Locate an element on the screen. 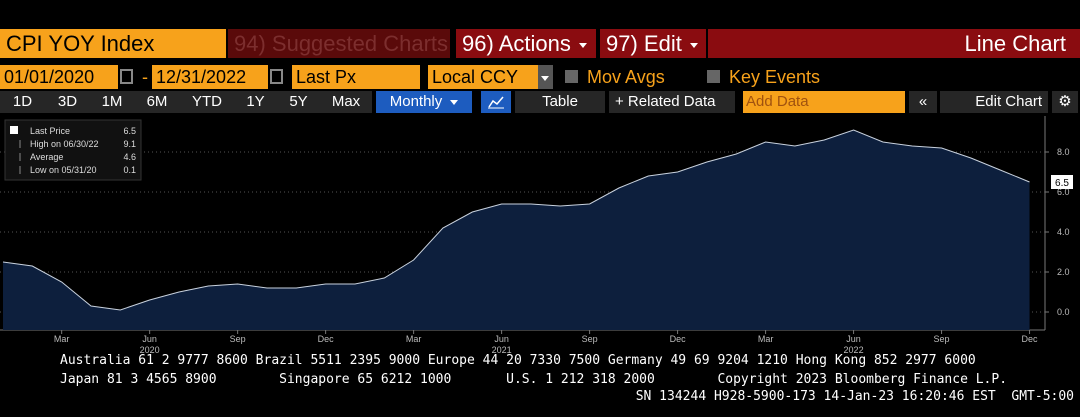 The width and height of the screenshot is (1080, 417). range-button: YTD is located at coordinates (207, 102).